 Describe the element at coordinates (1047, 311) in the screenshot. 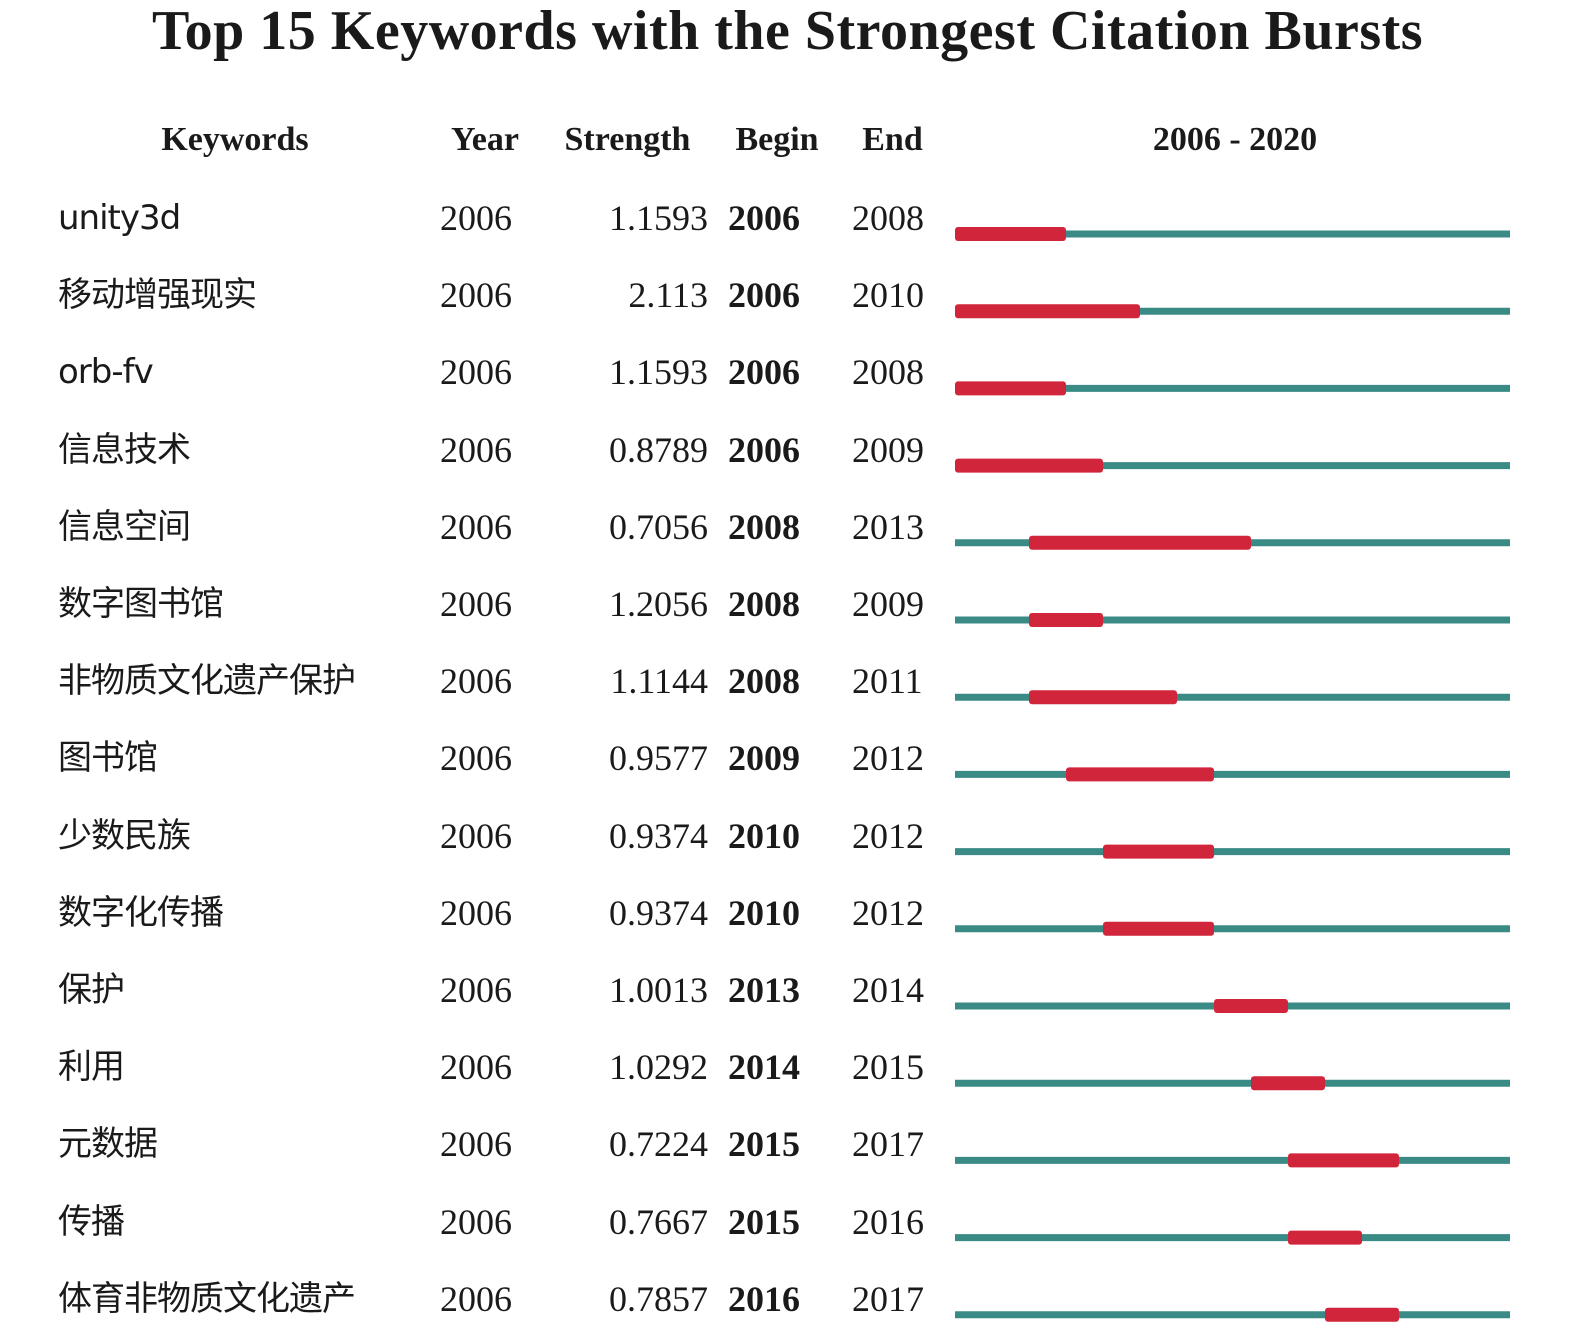

I see `row-2-burst-bar` at that location.